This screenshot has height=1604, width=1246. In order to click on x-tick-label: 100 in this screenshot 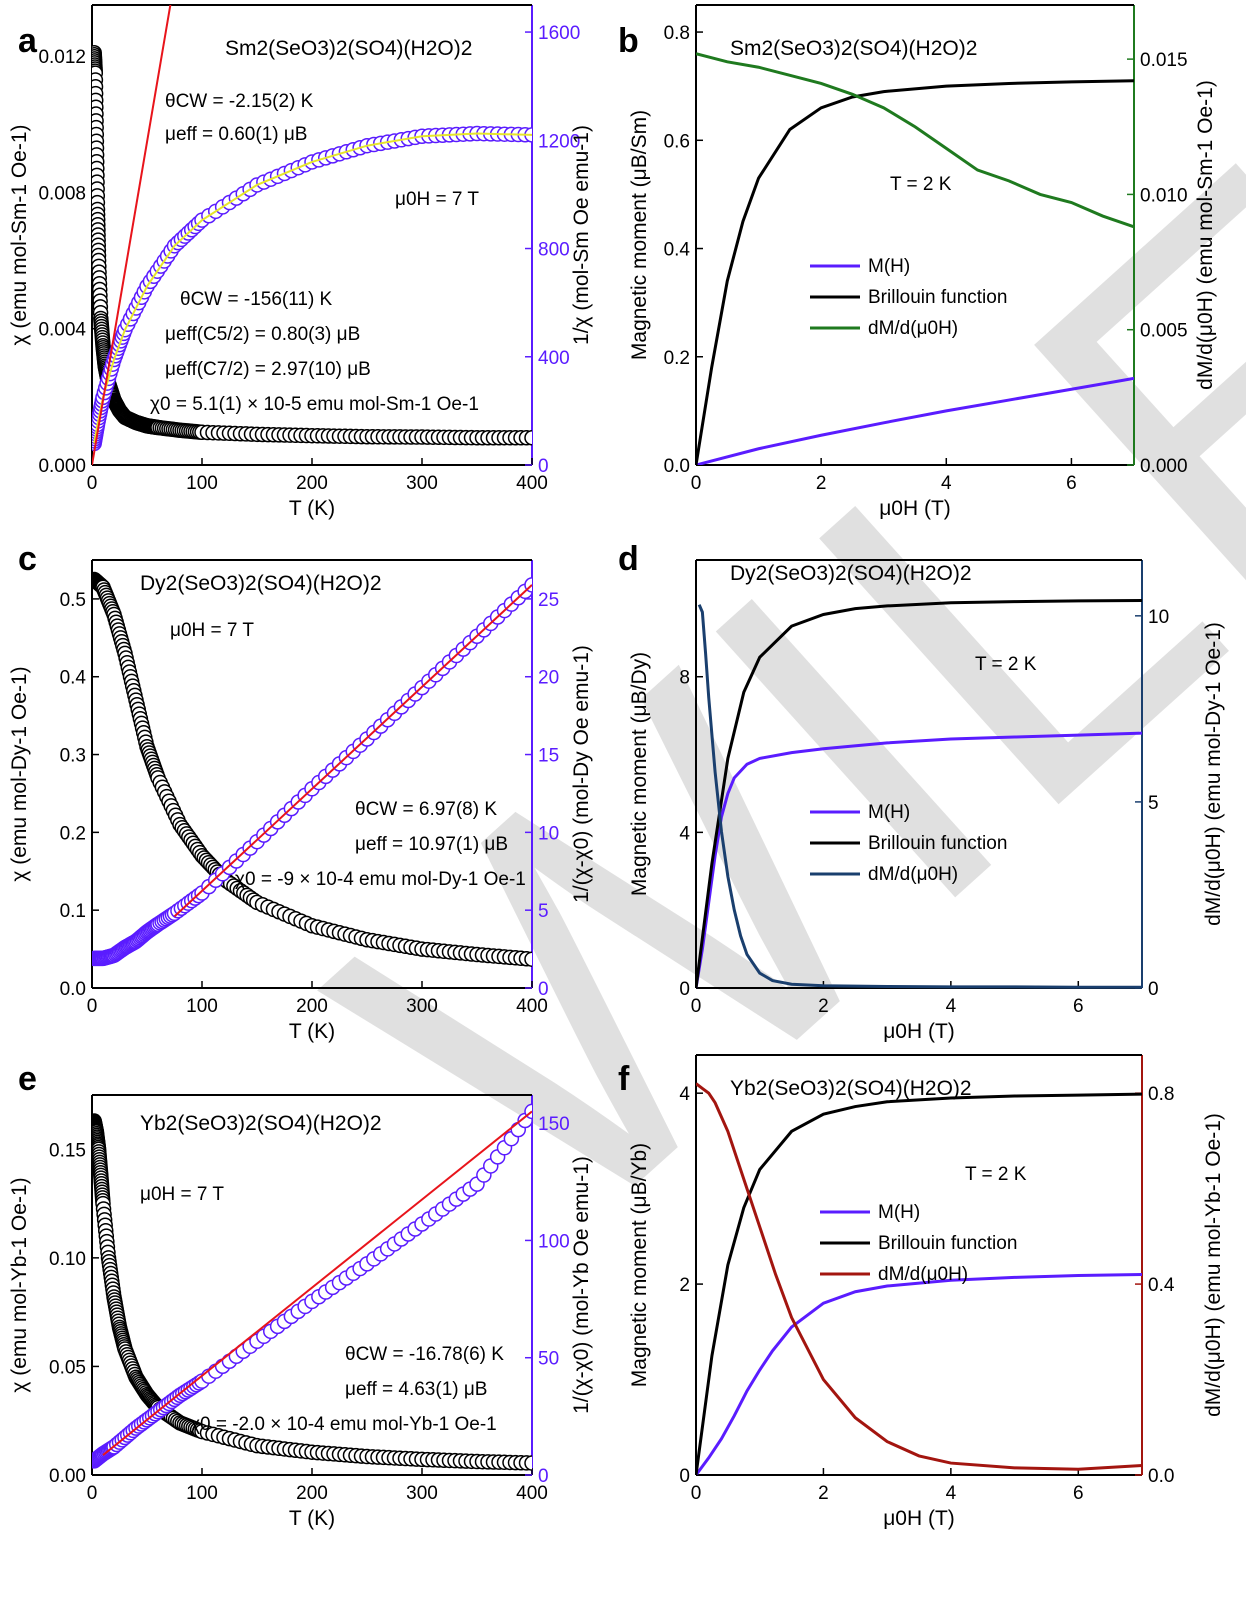, I will do `click(202, 1493)`.